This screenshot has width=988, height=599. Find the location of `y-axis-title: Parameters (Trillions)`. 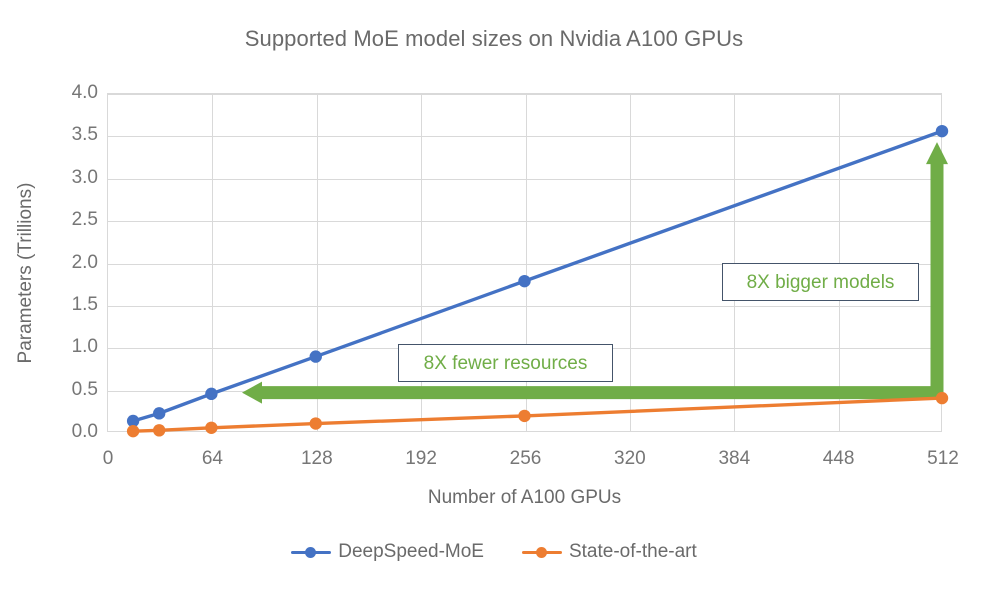

y-axis-title: Parameters (Trillions) is located at coordinates (25, 273).